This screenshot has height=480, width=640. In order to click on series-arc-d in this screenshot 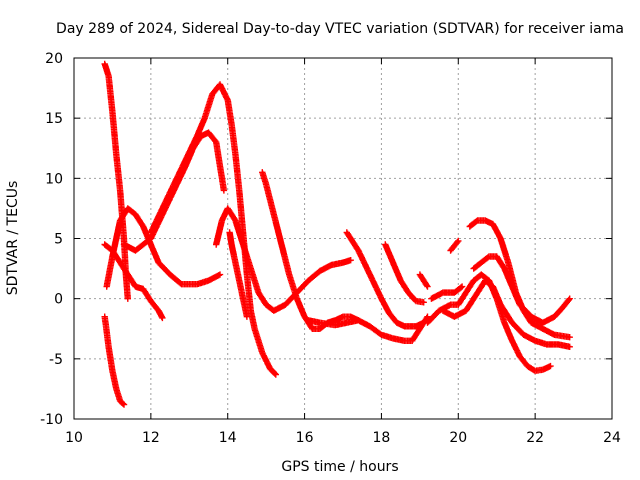, I will do `click(133, 281)`.